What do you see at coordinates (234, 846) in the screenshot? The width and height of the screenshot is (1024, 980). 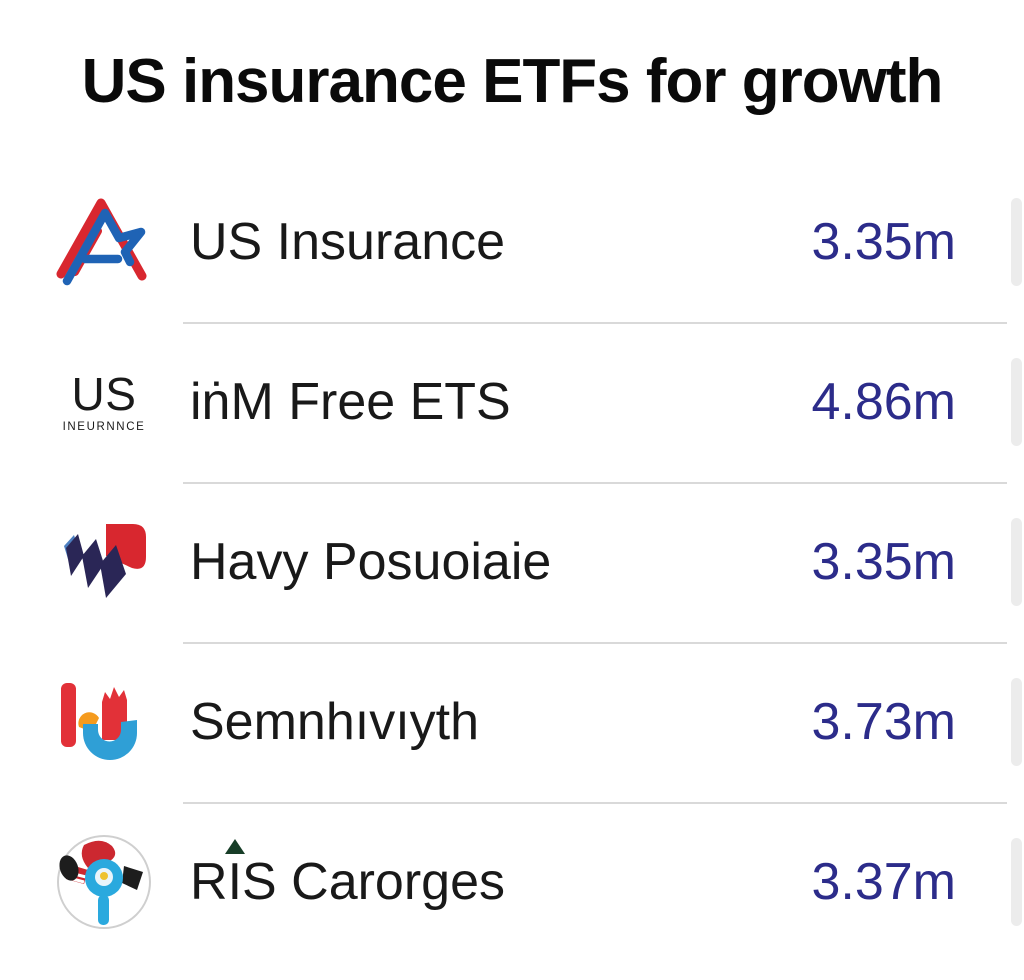 I see `up-arrow-icon` at bounding box center [234, 846].